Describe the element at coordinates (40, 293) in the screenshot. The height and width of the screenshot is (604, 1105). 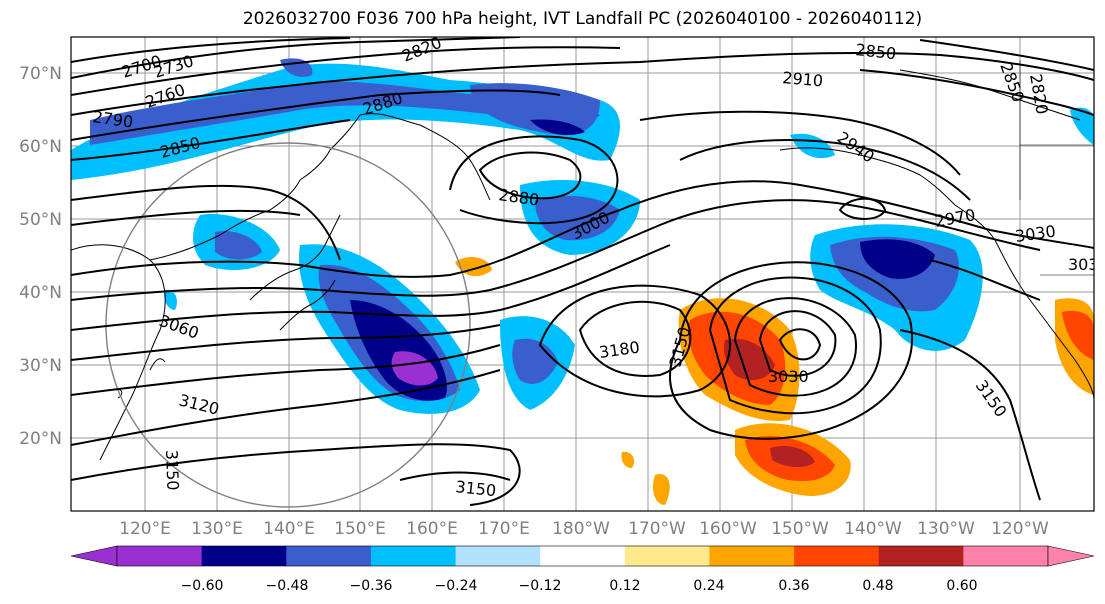
I see `lat-label: 40°N` at that location.